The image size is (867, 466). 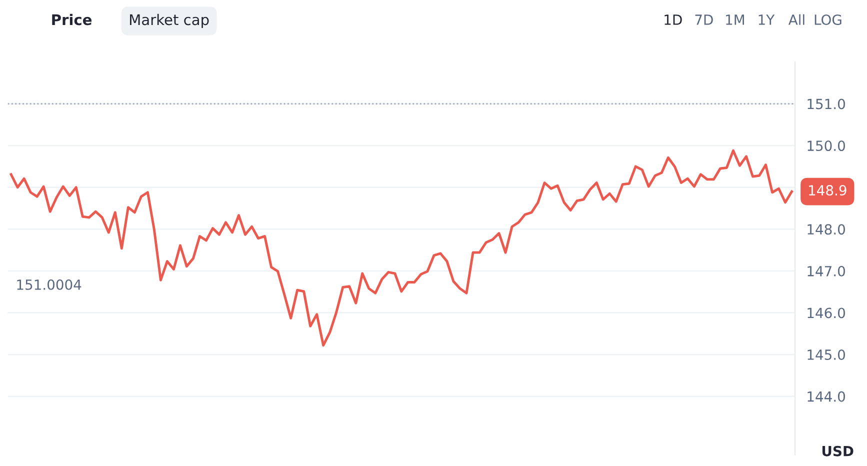 What do you see at coordinates (49, 284) in the screenshot?
I see `annotation: 151.0004` at bounding box center [49, 284].